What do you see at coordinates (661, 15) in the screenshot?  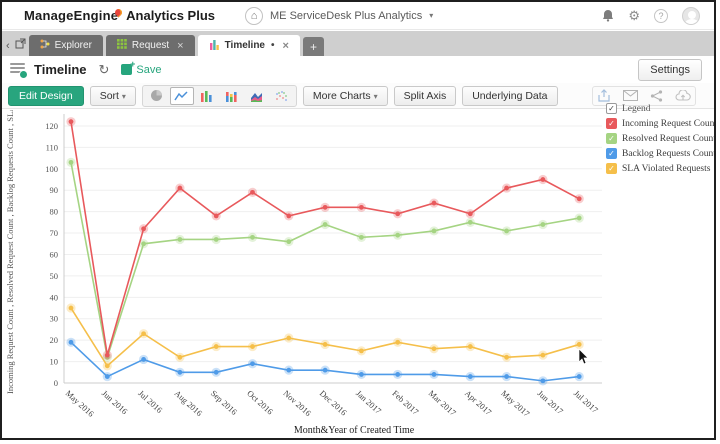 I see `help-icon: ?` at bounding box center [661, 15].